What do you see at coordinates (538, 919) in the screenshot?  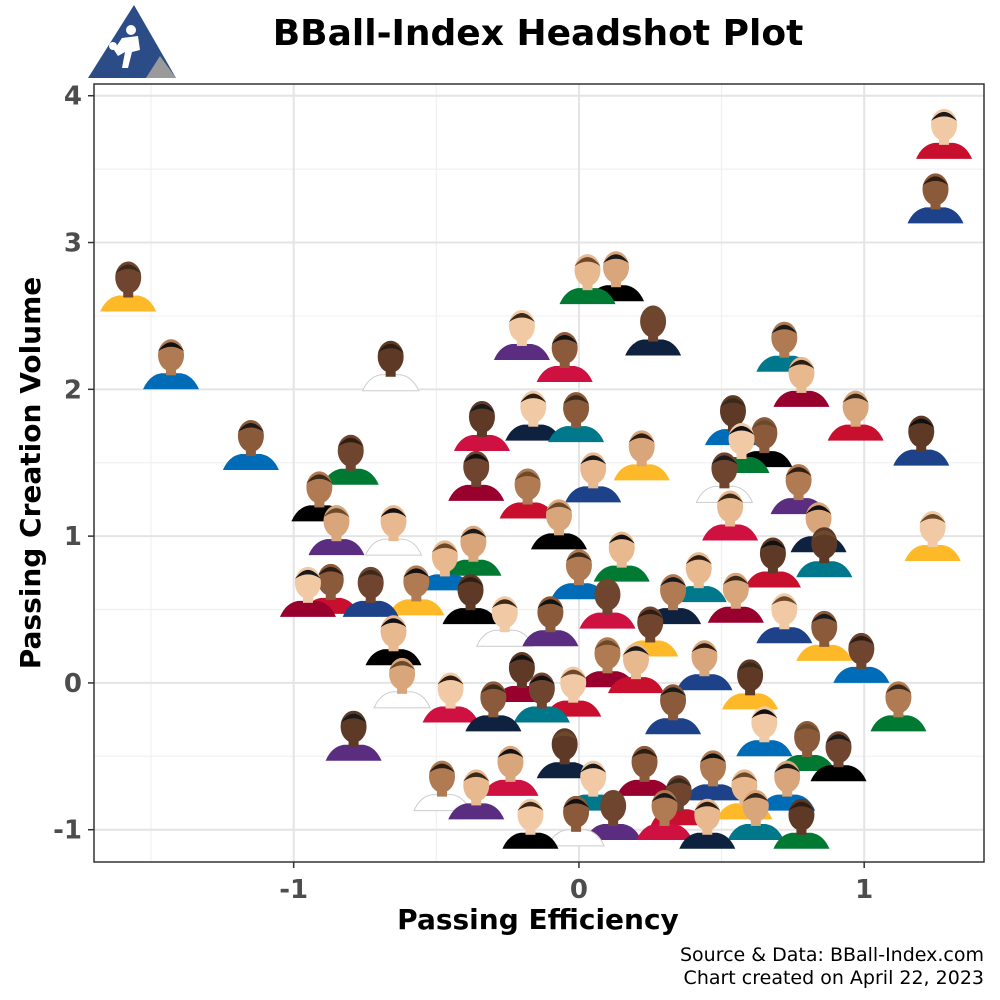 I see `x-axis-title: Passing Efficiency` at bounding box center [538, 919].